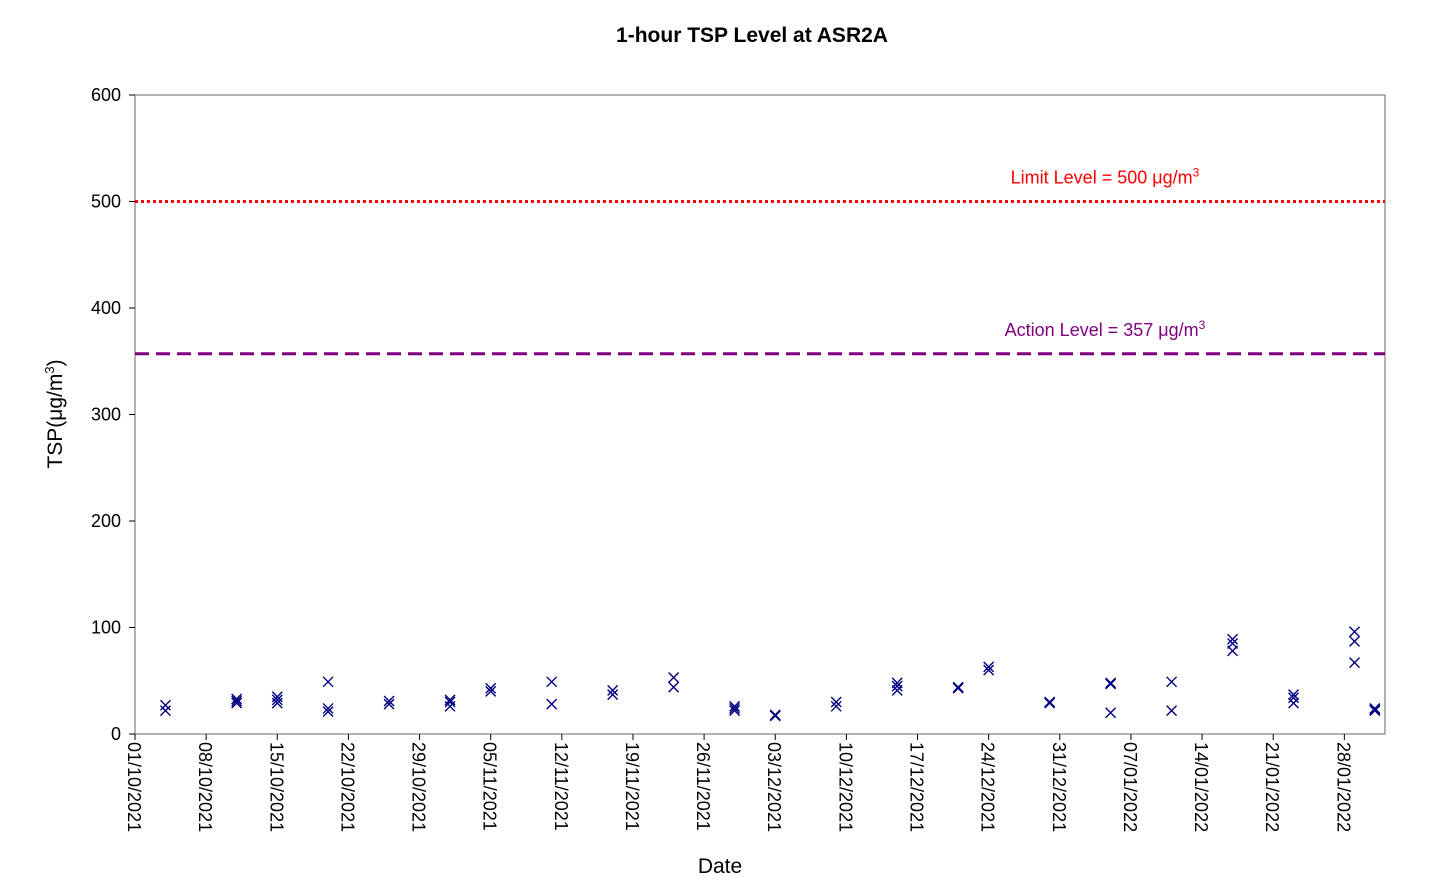 The width and height of the screenshot is (1450, 891). Describe the element at coordinates (49, 369) in the screenshot. I see `y-axis-label-sup: 3` at that location.